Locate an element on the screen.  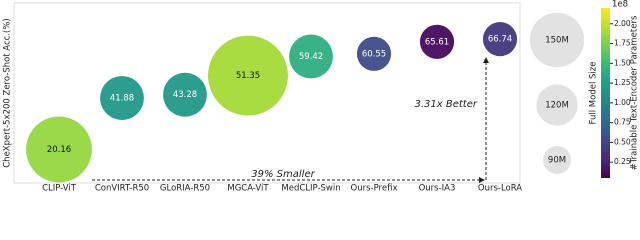
data-label: 43.28 is located at coordinates (185, 95).